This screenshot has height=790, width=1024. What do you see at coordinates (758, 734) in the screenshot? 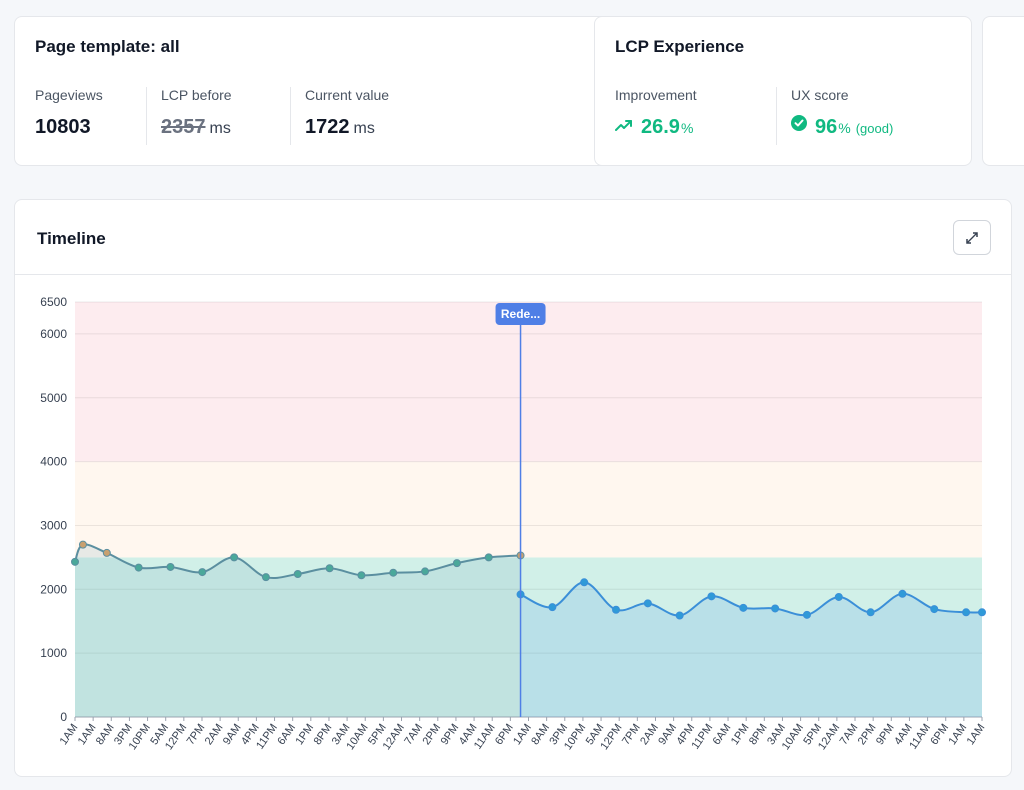
I see `x-tick-label: 8PM` at bounding box center [758, 734].